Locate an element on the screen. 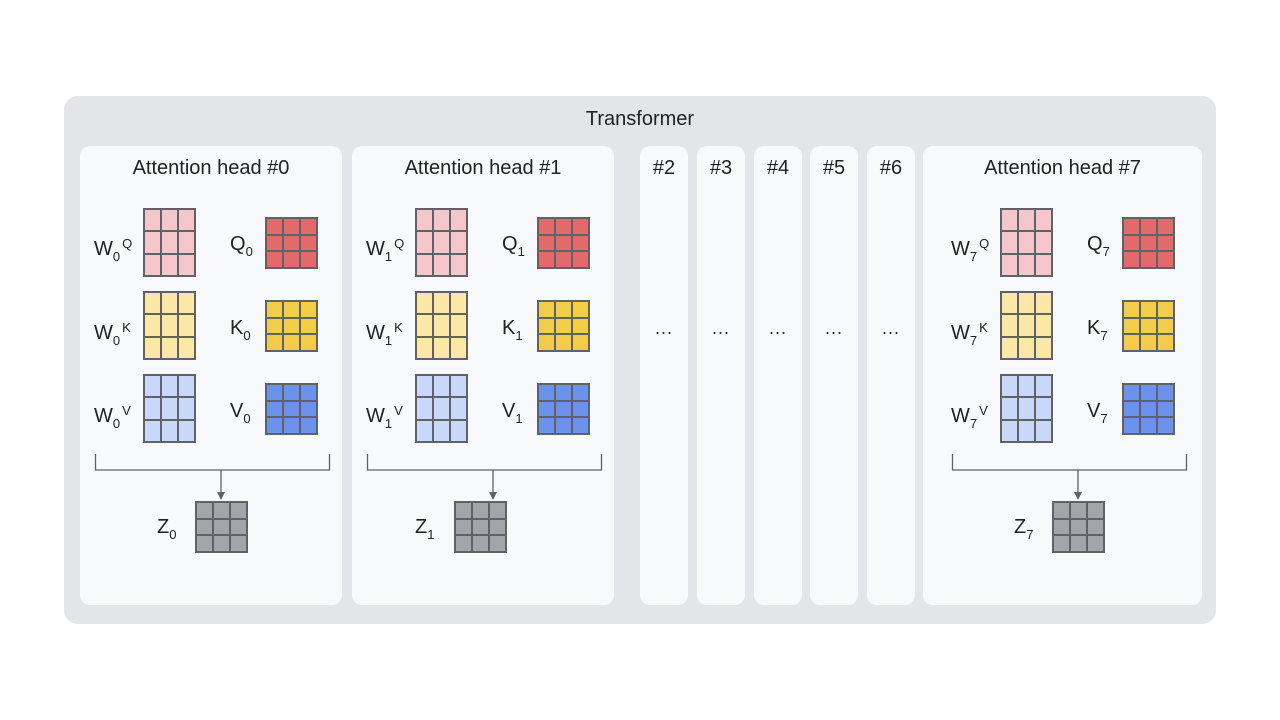 Image resolution: width=1280 pixels, height=720 pixels. w-q-matrix is located at coordinates (1026, 242).